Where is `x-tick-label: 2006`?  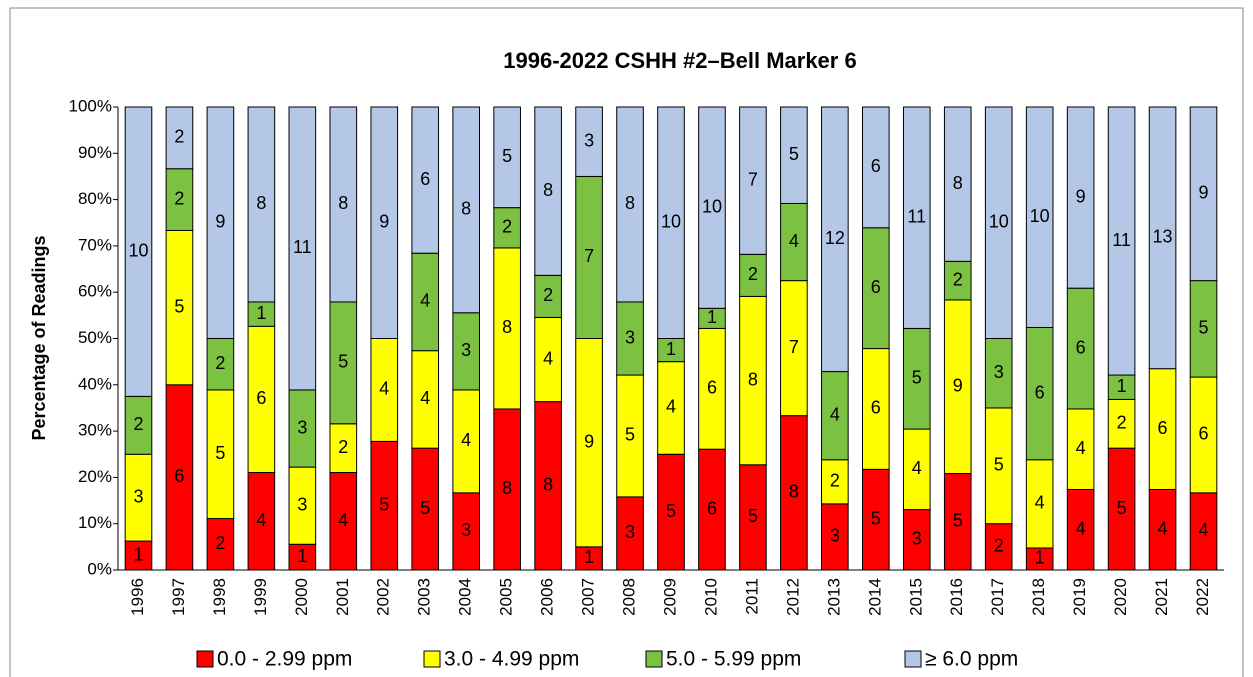 x-tick-label: 2006 is located at coordinates (547, 597).